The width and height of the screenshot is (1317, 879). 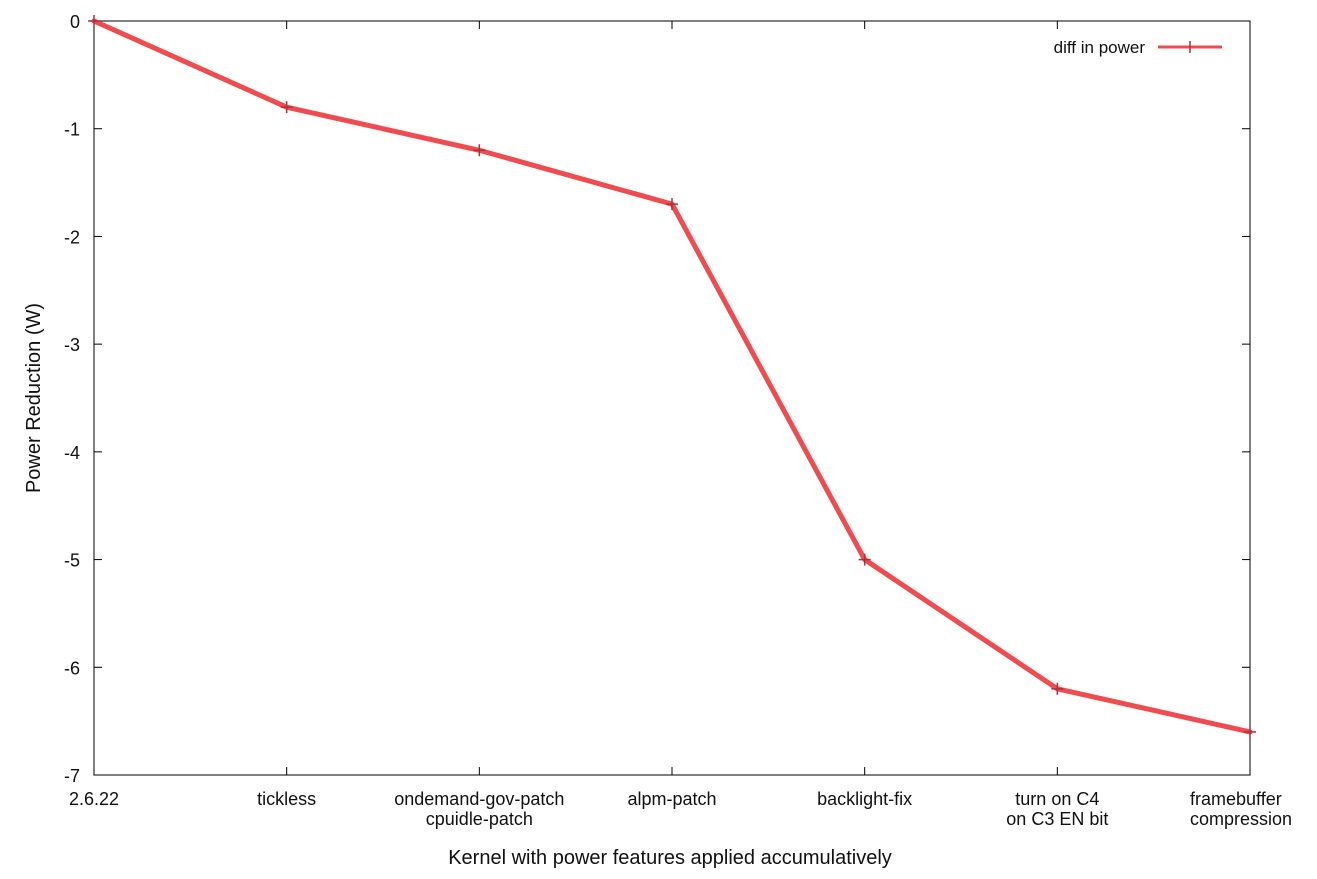 I want to click on y-tick-label: -7, so click(x=72, y=776).